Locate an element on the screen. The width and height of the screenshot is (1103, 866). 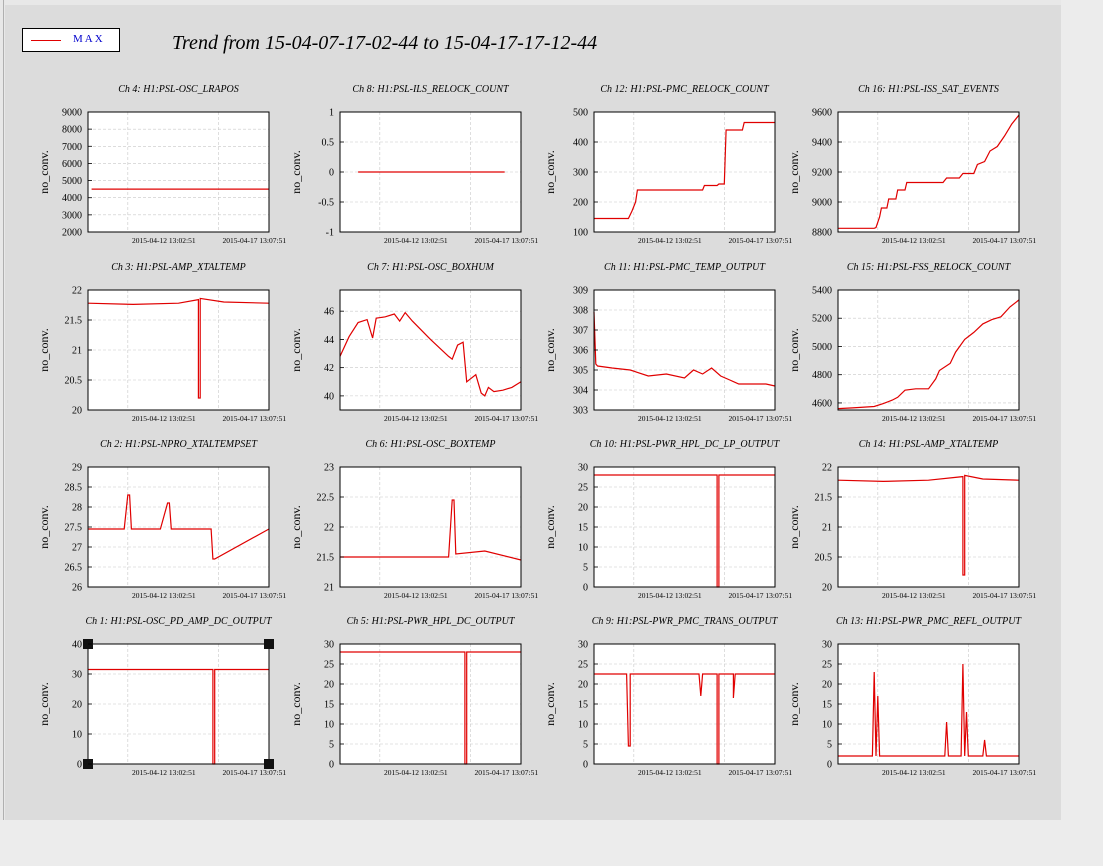
y-tick-label: 309 is located at coordinates (580, 291).